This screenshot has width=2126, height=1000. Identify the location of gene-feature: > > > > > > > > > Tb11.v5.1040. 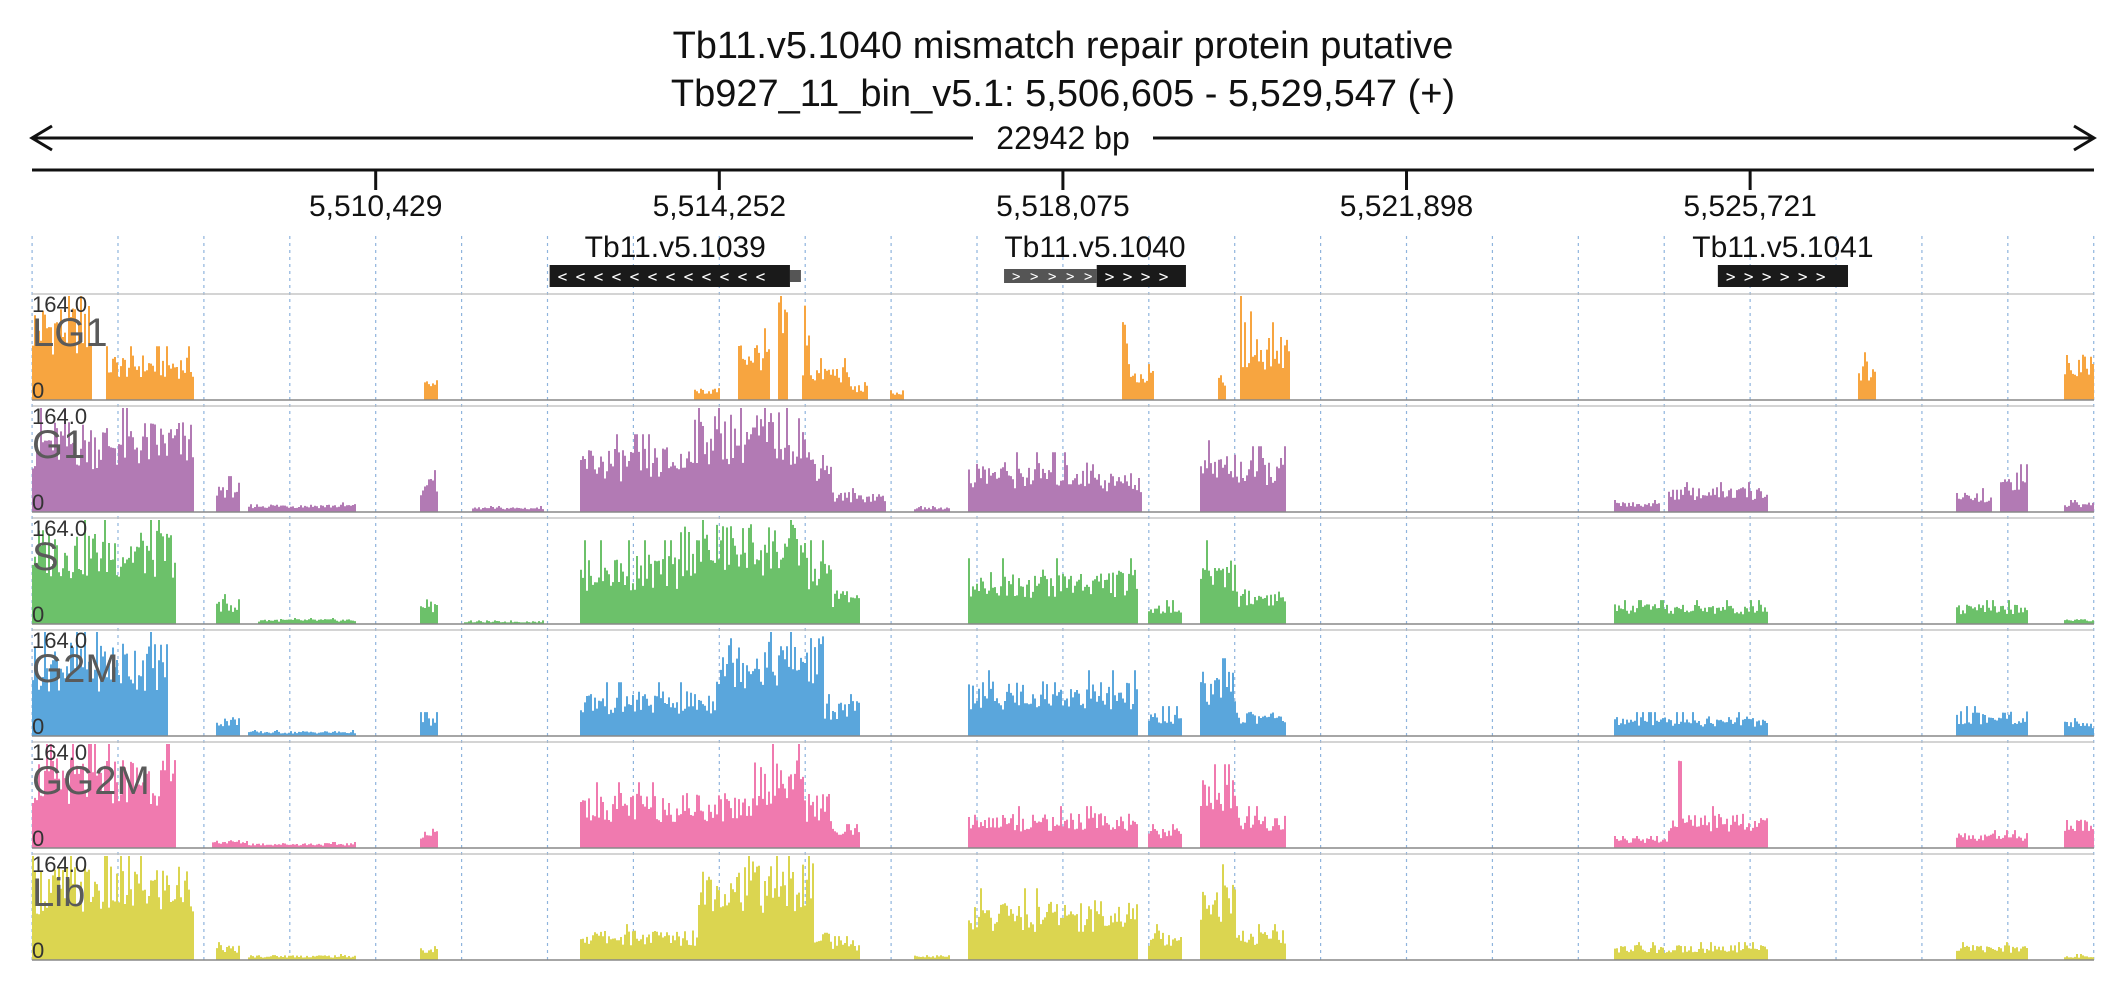
(1095, 259).